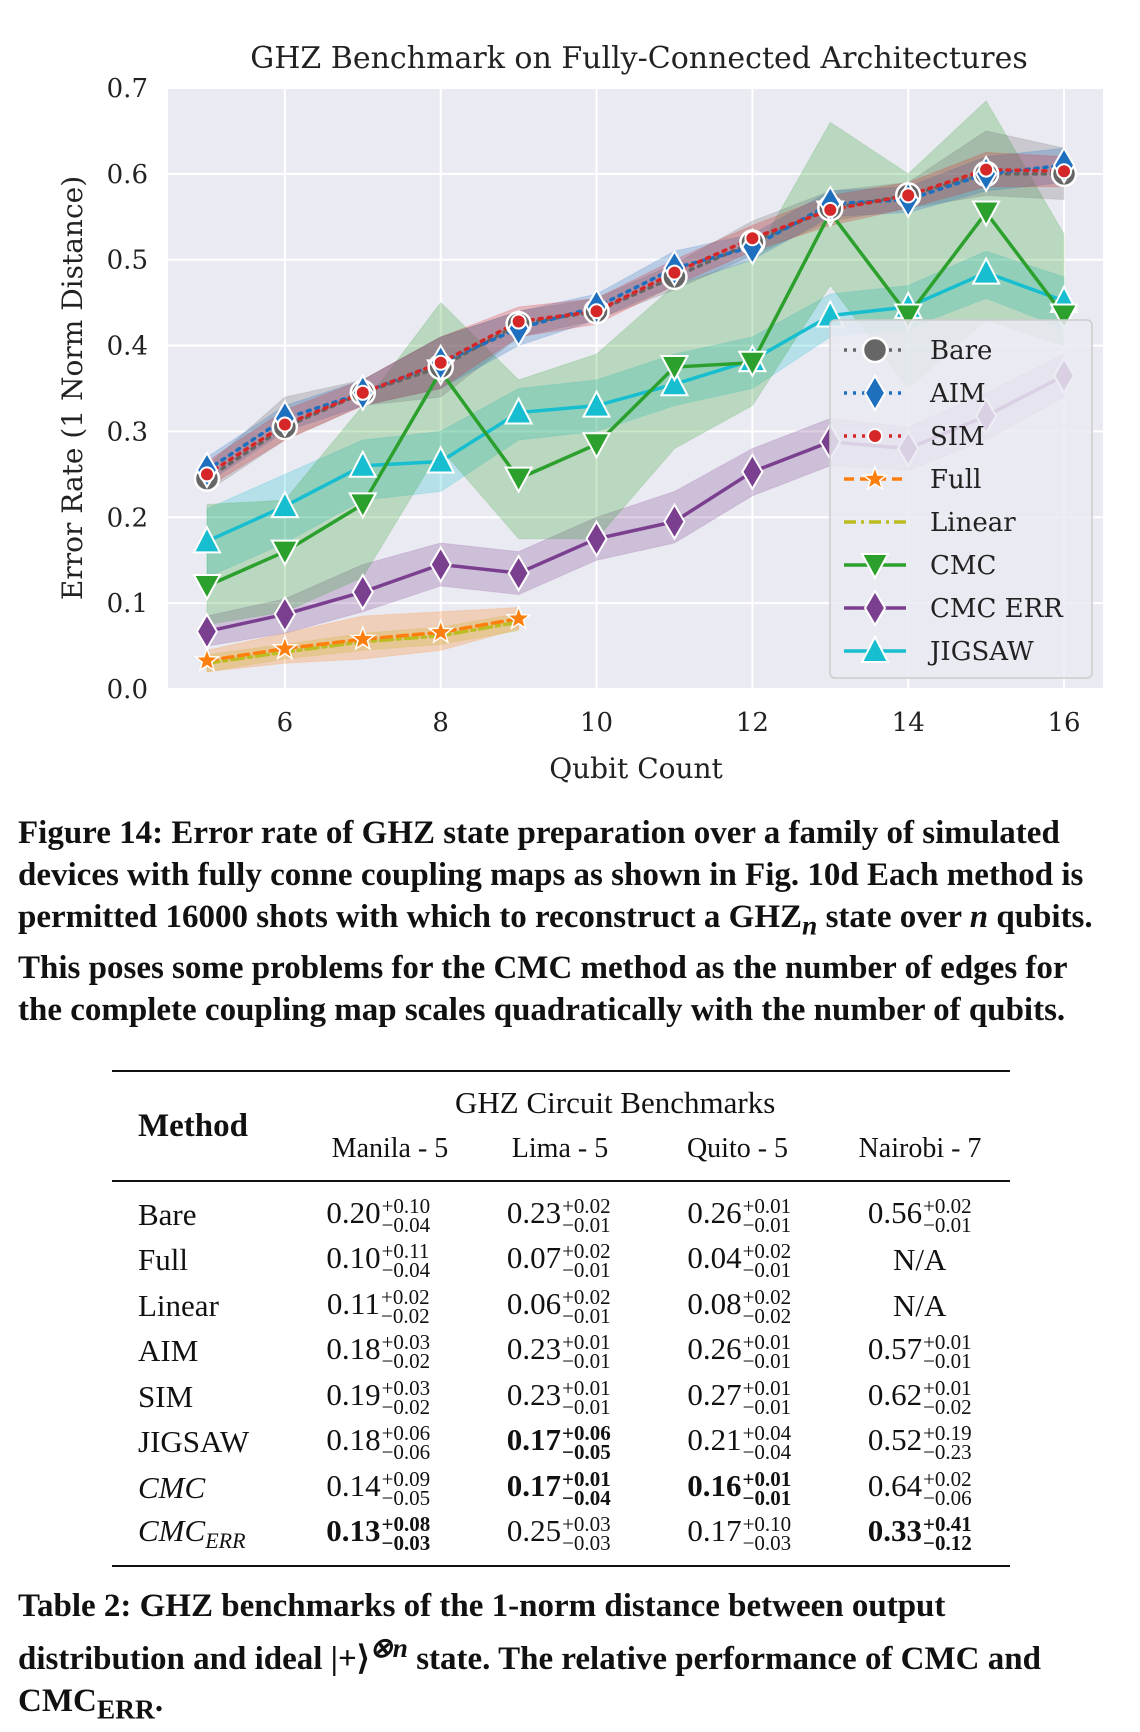 This screenshot has height=1732, width=1140. What do you see at coordinates (957, 394) in the screenshot?
I see `legend-label: AIM` at bounding box center [957, 394].